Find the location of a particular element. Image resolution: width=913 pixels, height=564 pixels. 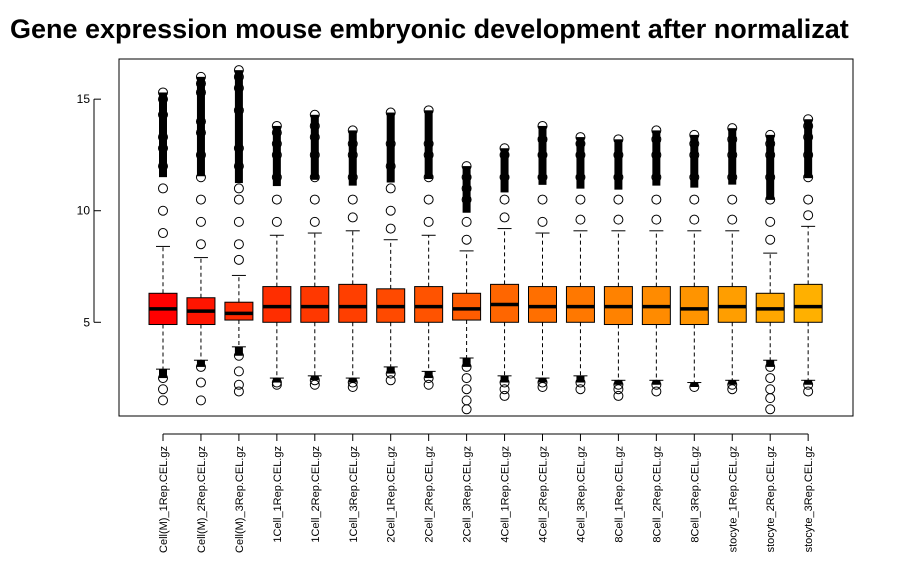

x-tick-label: stocyte_3Rep.CEL.gz is located at coordinates (809, 499).